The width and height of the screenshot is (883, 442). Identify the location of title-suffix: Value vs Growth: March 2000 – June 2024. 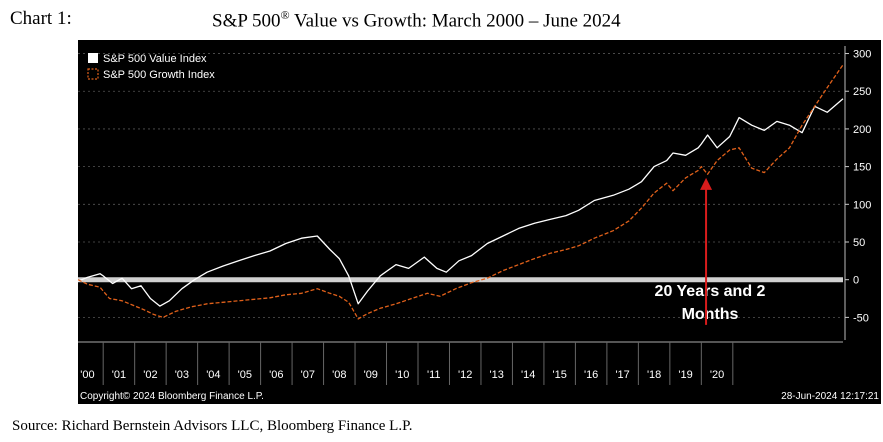
(455, 21).